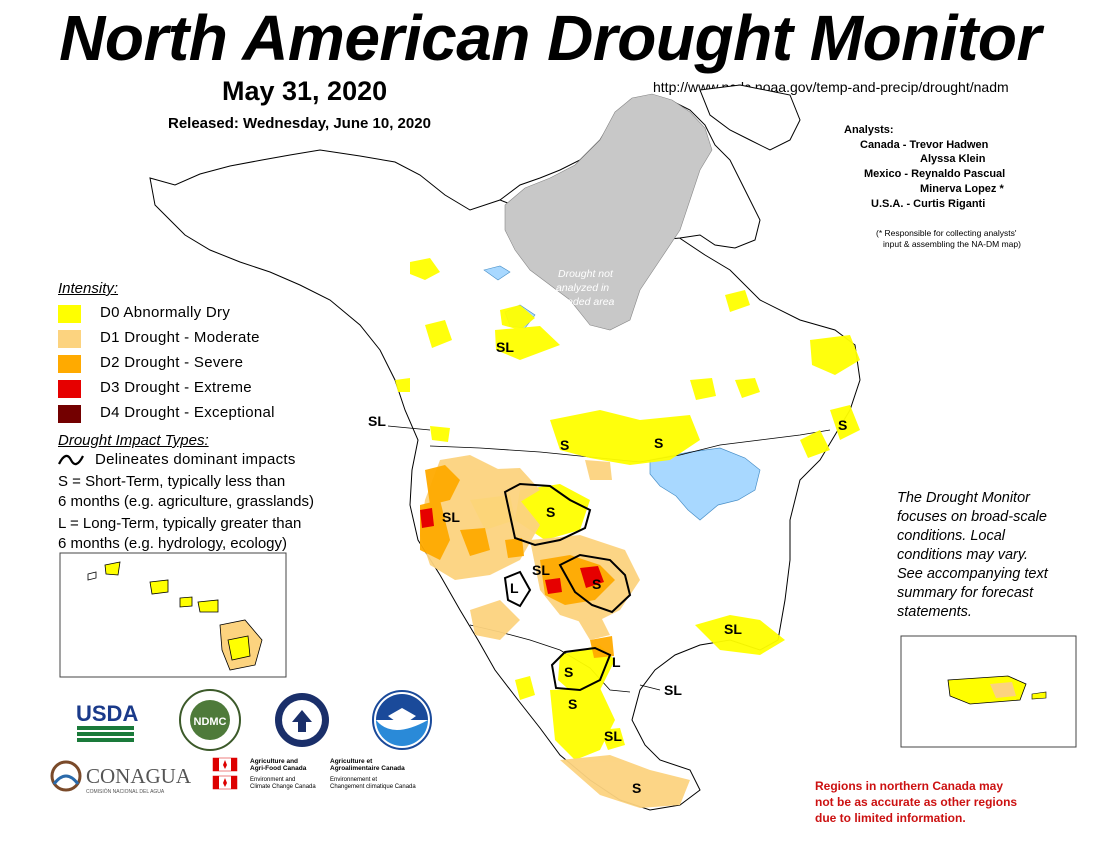 The width and height of the screenshot is (1100, 850). Describe the element at coordinates (180, 523) in the screenshot. I see `long-term-desc-1: L = Long-Term, typically greater than` at that location.